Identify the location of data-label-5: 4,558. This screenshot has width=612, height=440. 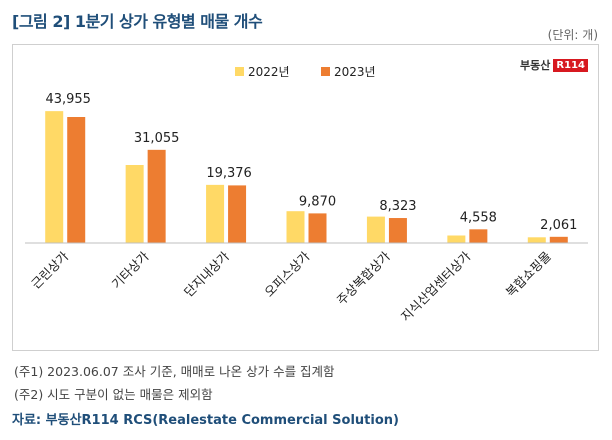
(478, 217).